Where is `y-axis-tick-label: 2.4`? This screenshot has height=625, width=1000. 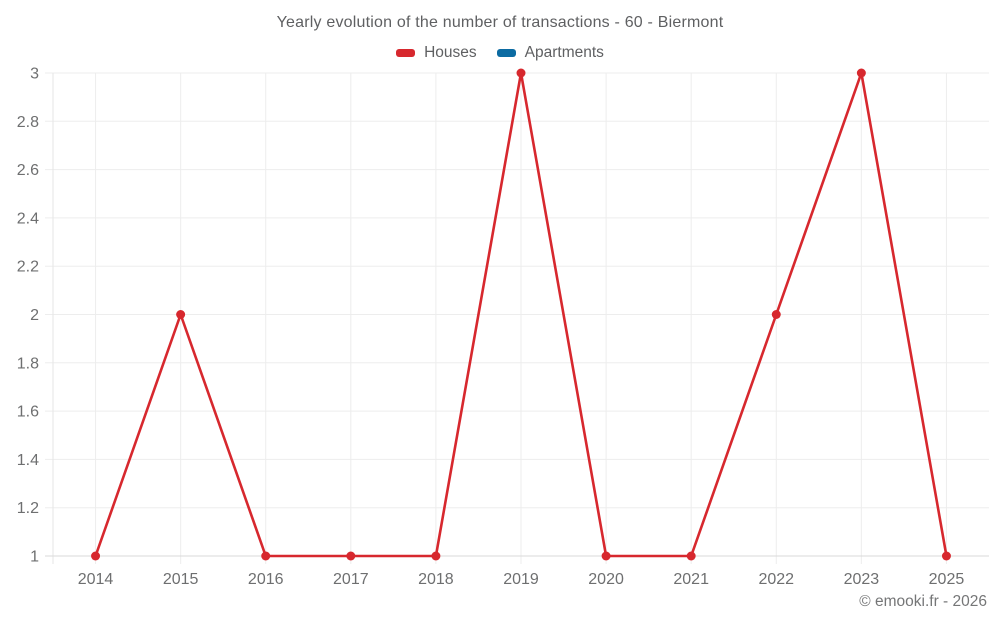
y-axis-tick-label: 2.4 is located at coordinates (28, 218).